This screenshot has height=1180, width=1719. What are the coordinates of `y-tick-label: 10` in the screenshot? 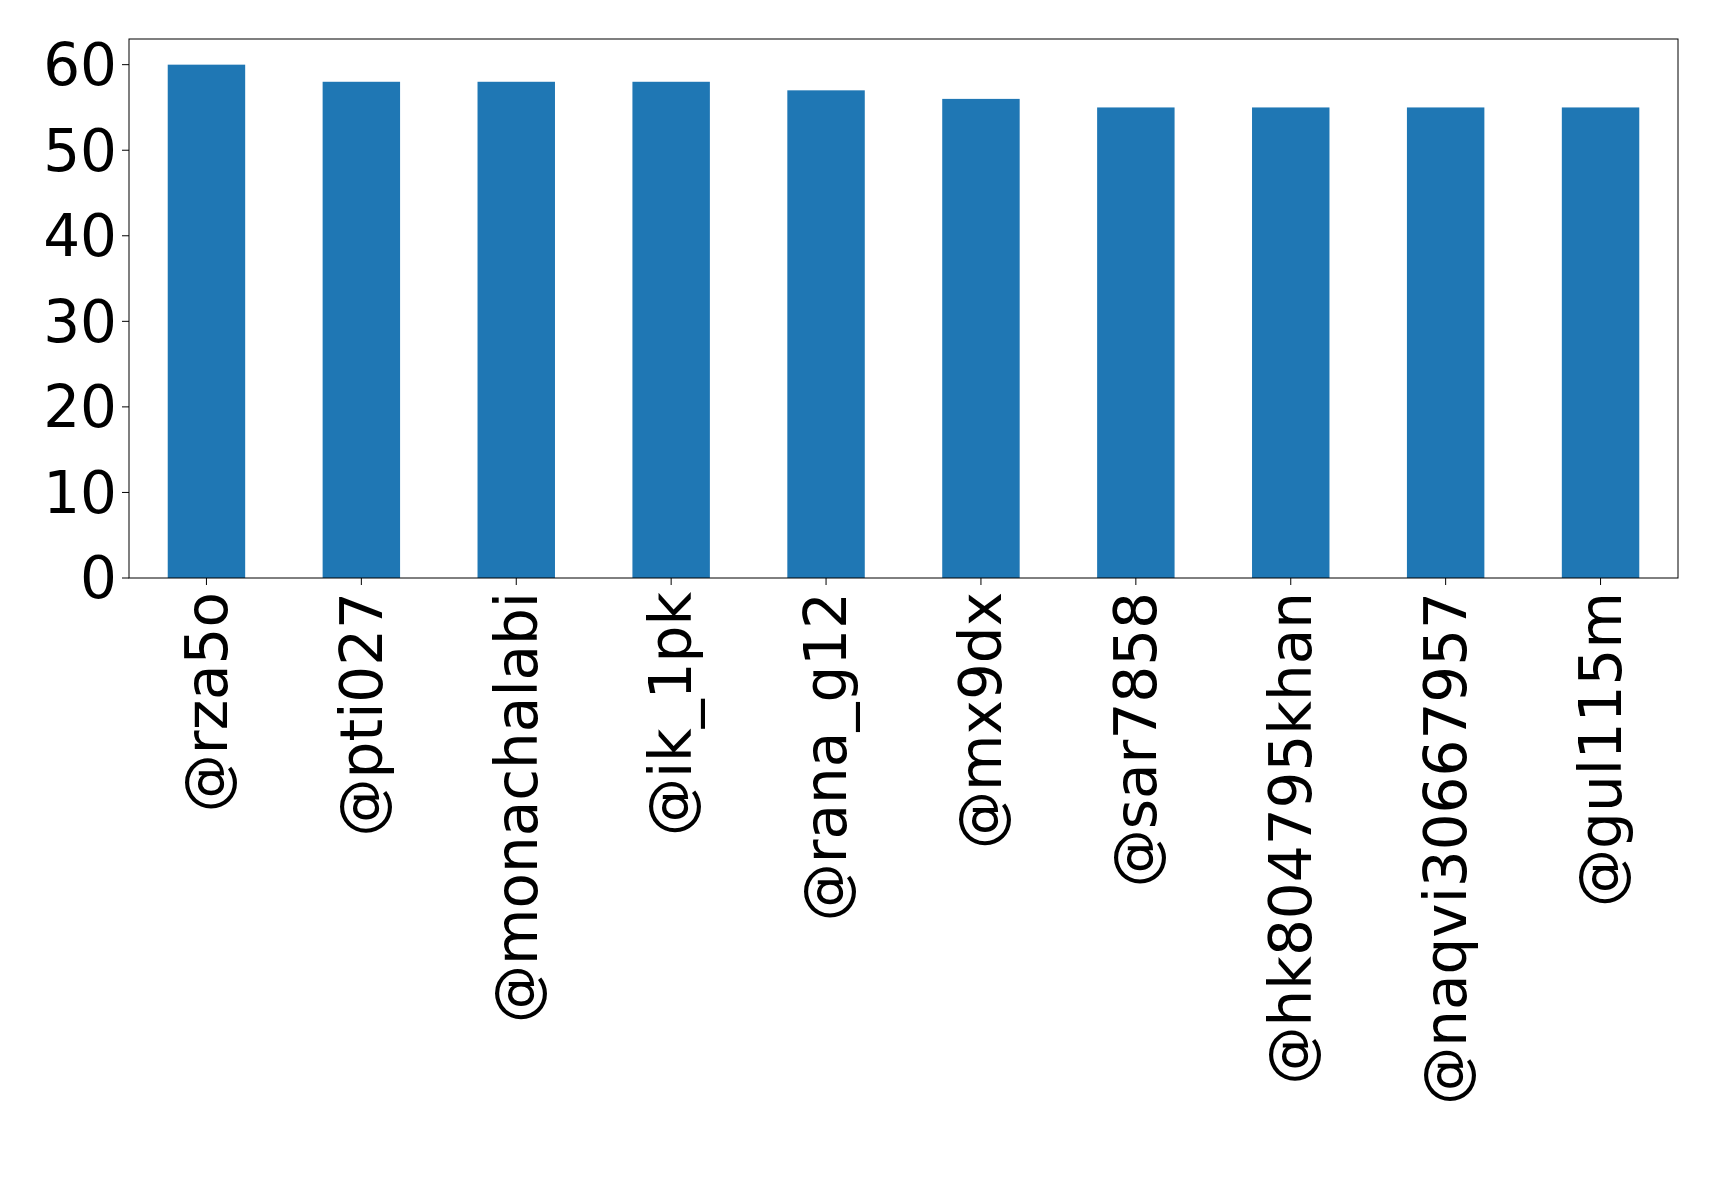 It's located at (80, 492).